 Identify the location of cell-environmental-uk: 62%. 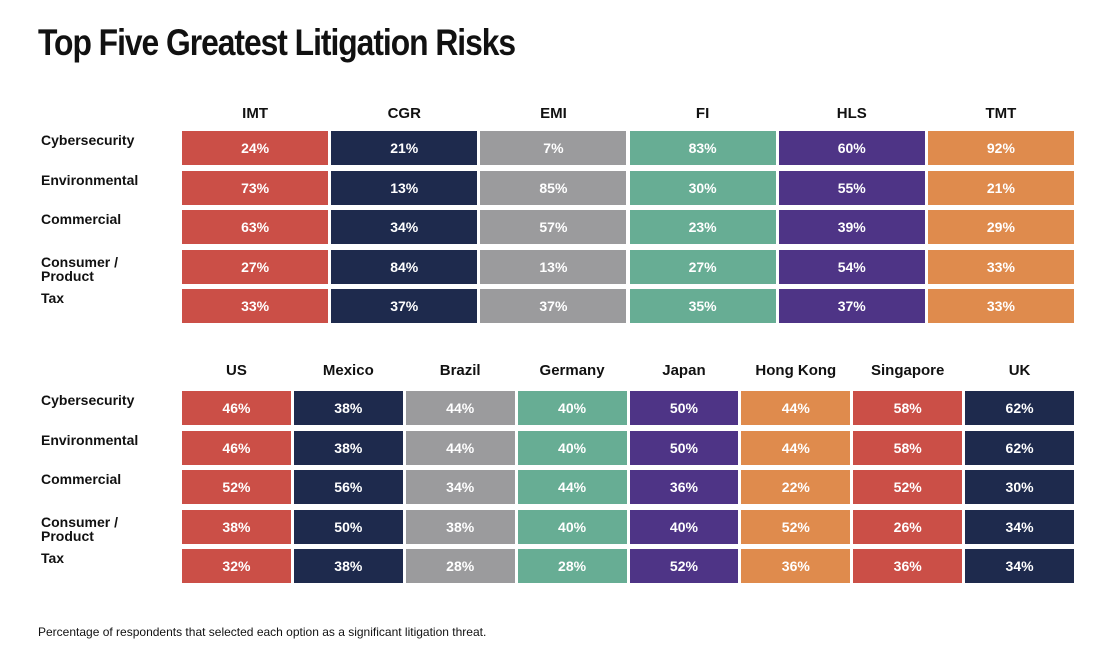
(1019, 447).